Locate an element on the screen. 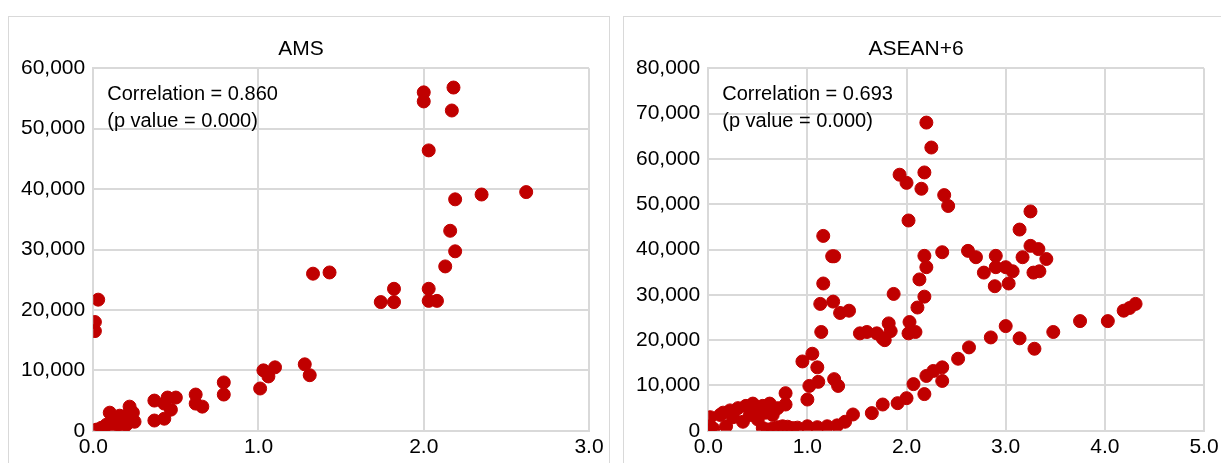  chart-title: AMS is located at coordinates (301, 48).